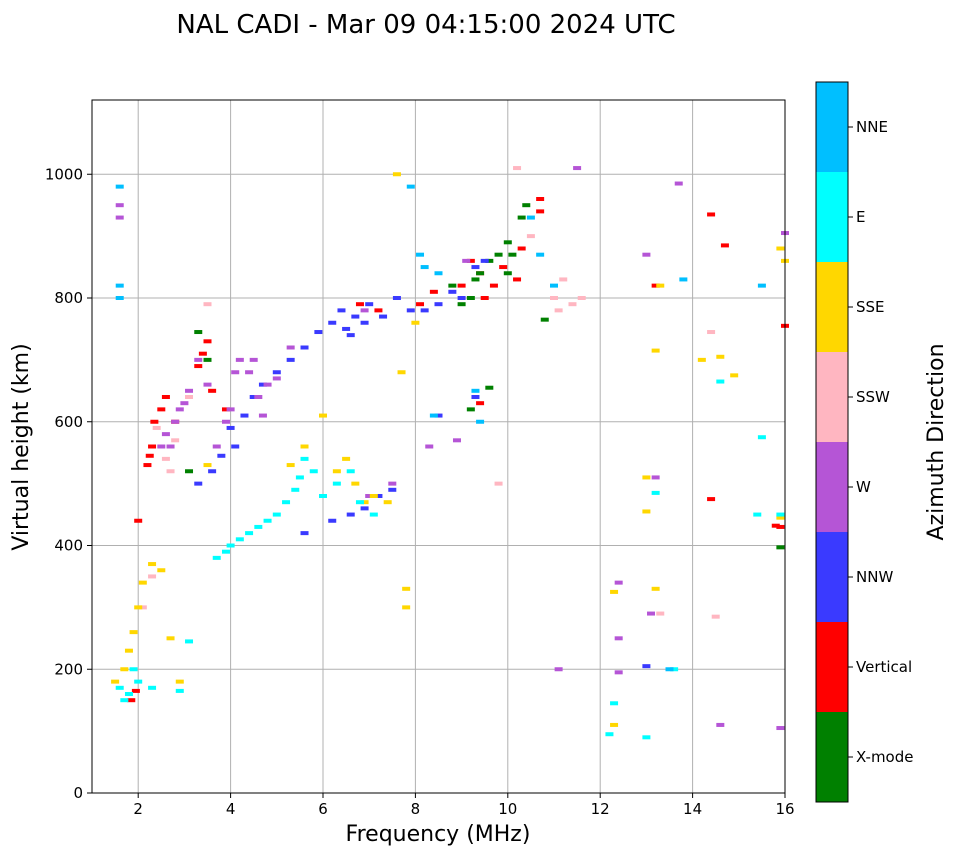 The width and height of the screenshot is (958, 857). Describe the element at coordinates (873, 397) in the screenshot. I see `colorbar-tick-label: SSW` at that location.